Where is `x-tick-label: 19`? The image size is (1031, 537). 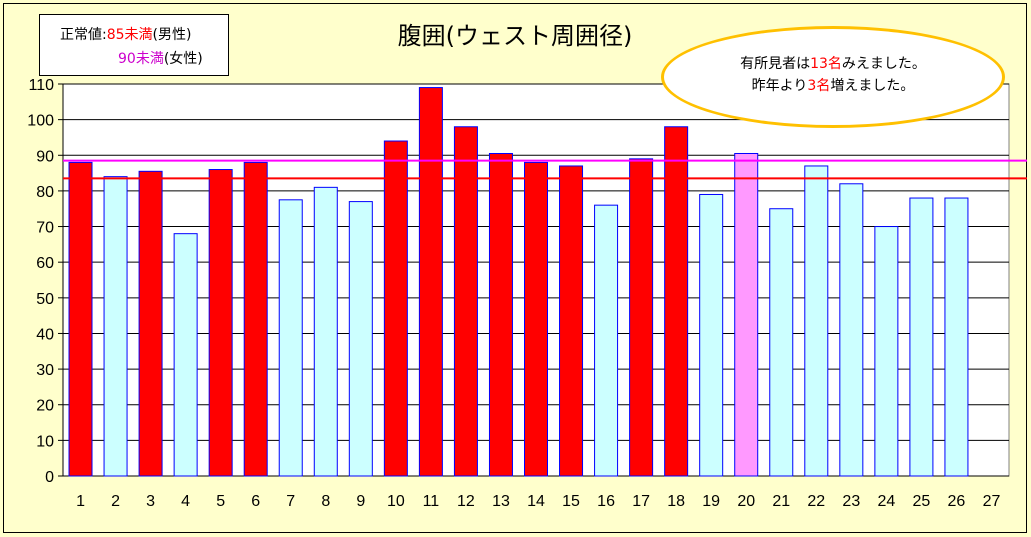 x-tick-label: 19 is located at coordinates (711, 501).